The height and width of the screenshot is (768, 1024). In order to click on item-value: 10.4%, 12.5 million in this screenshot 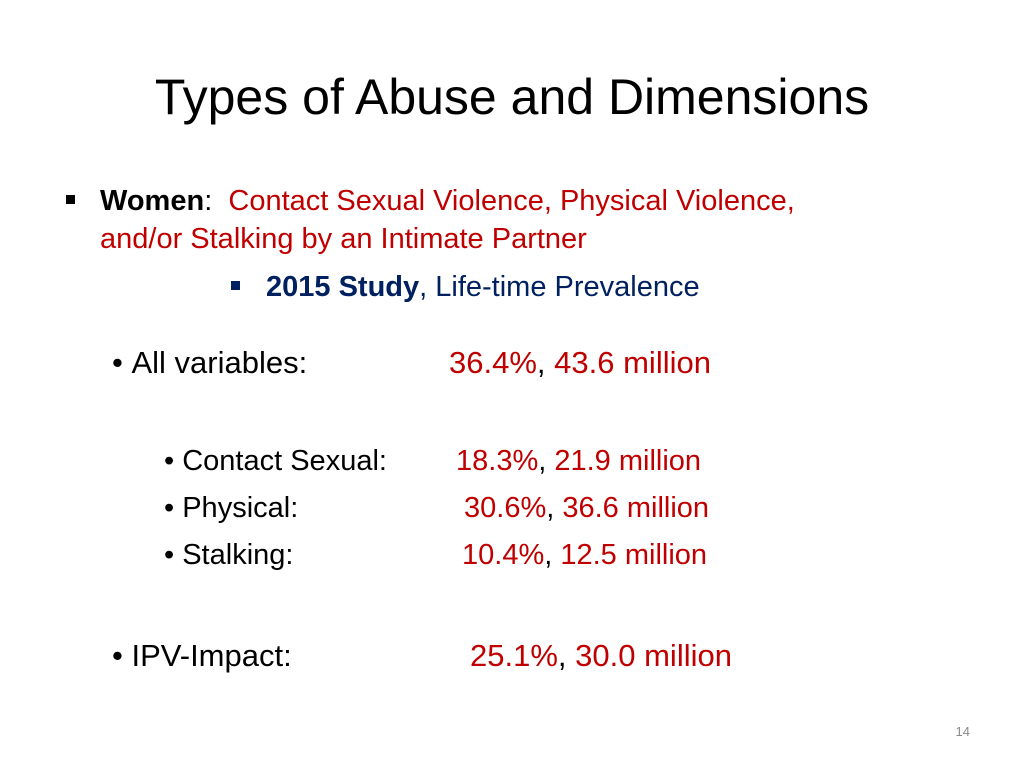, I will do `click(584, 555)`.